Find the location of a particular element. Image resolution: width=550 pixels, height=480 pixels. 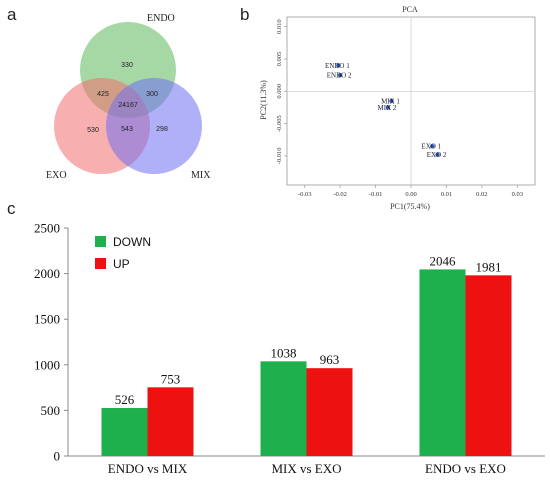

pca-x-tick-label: 0.03 is located at coordinates (517, 194).